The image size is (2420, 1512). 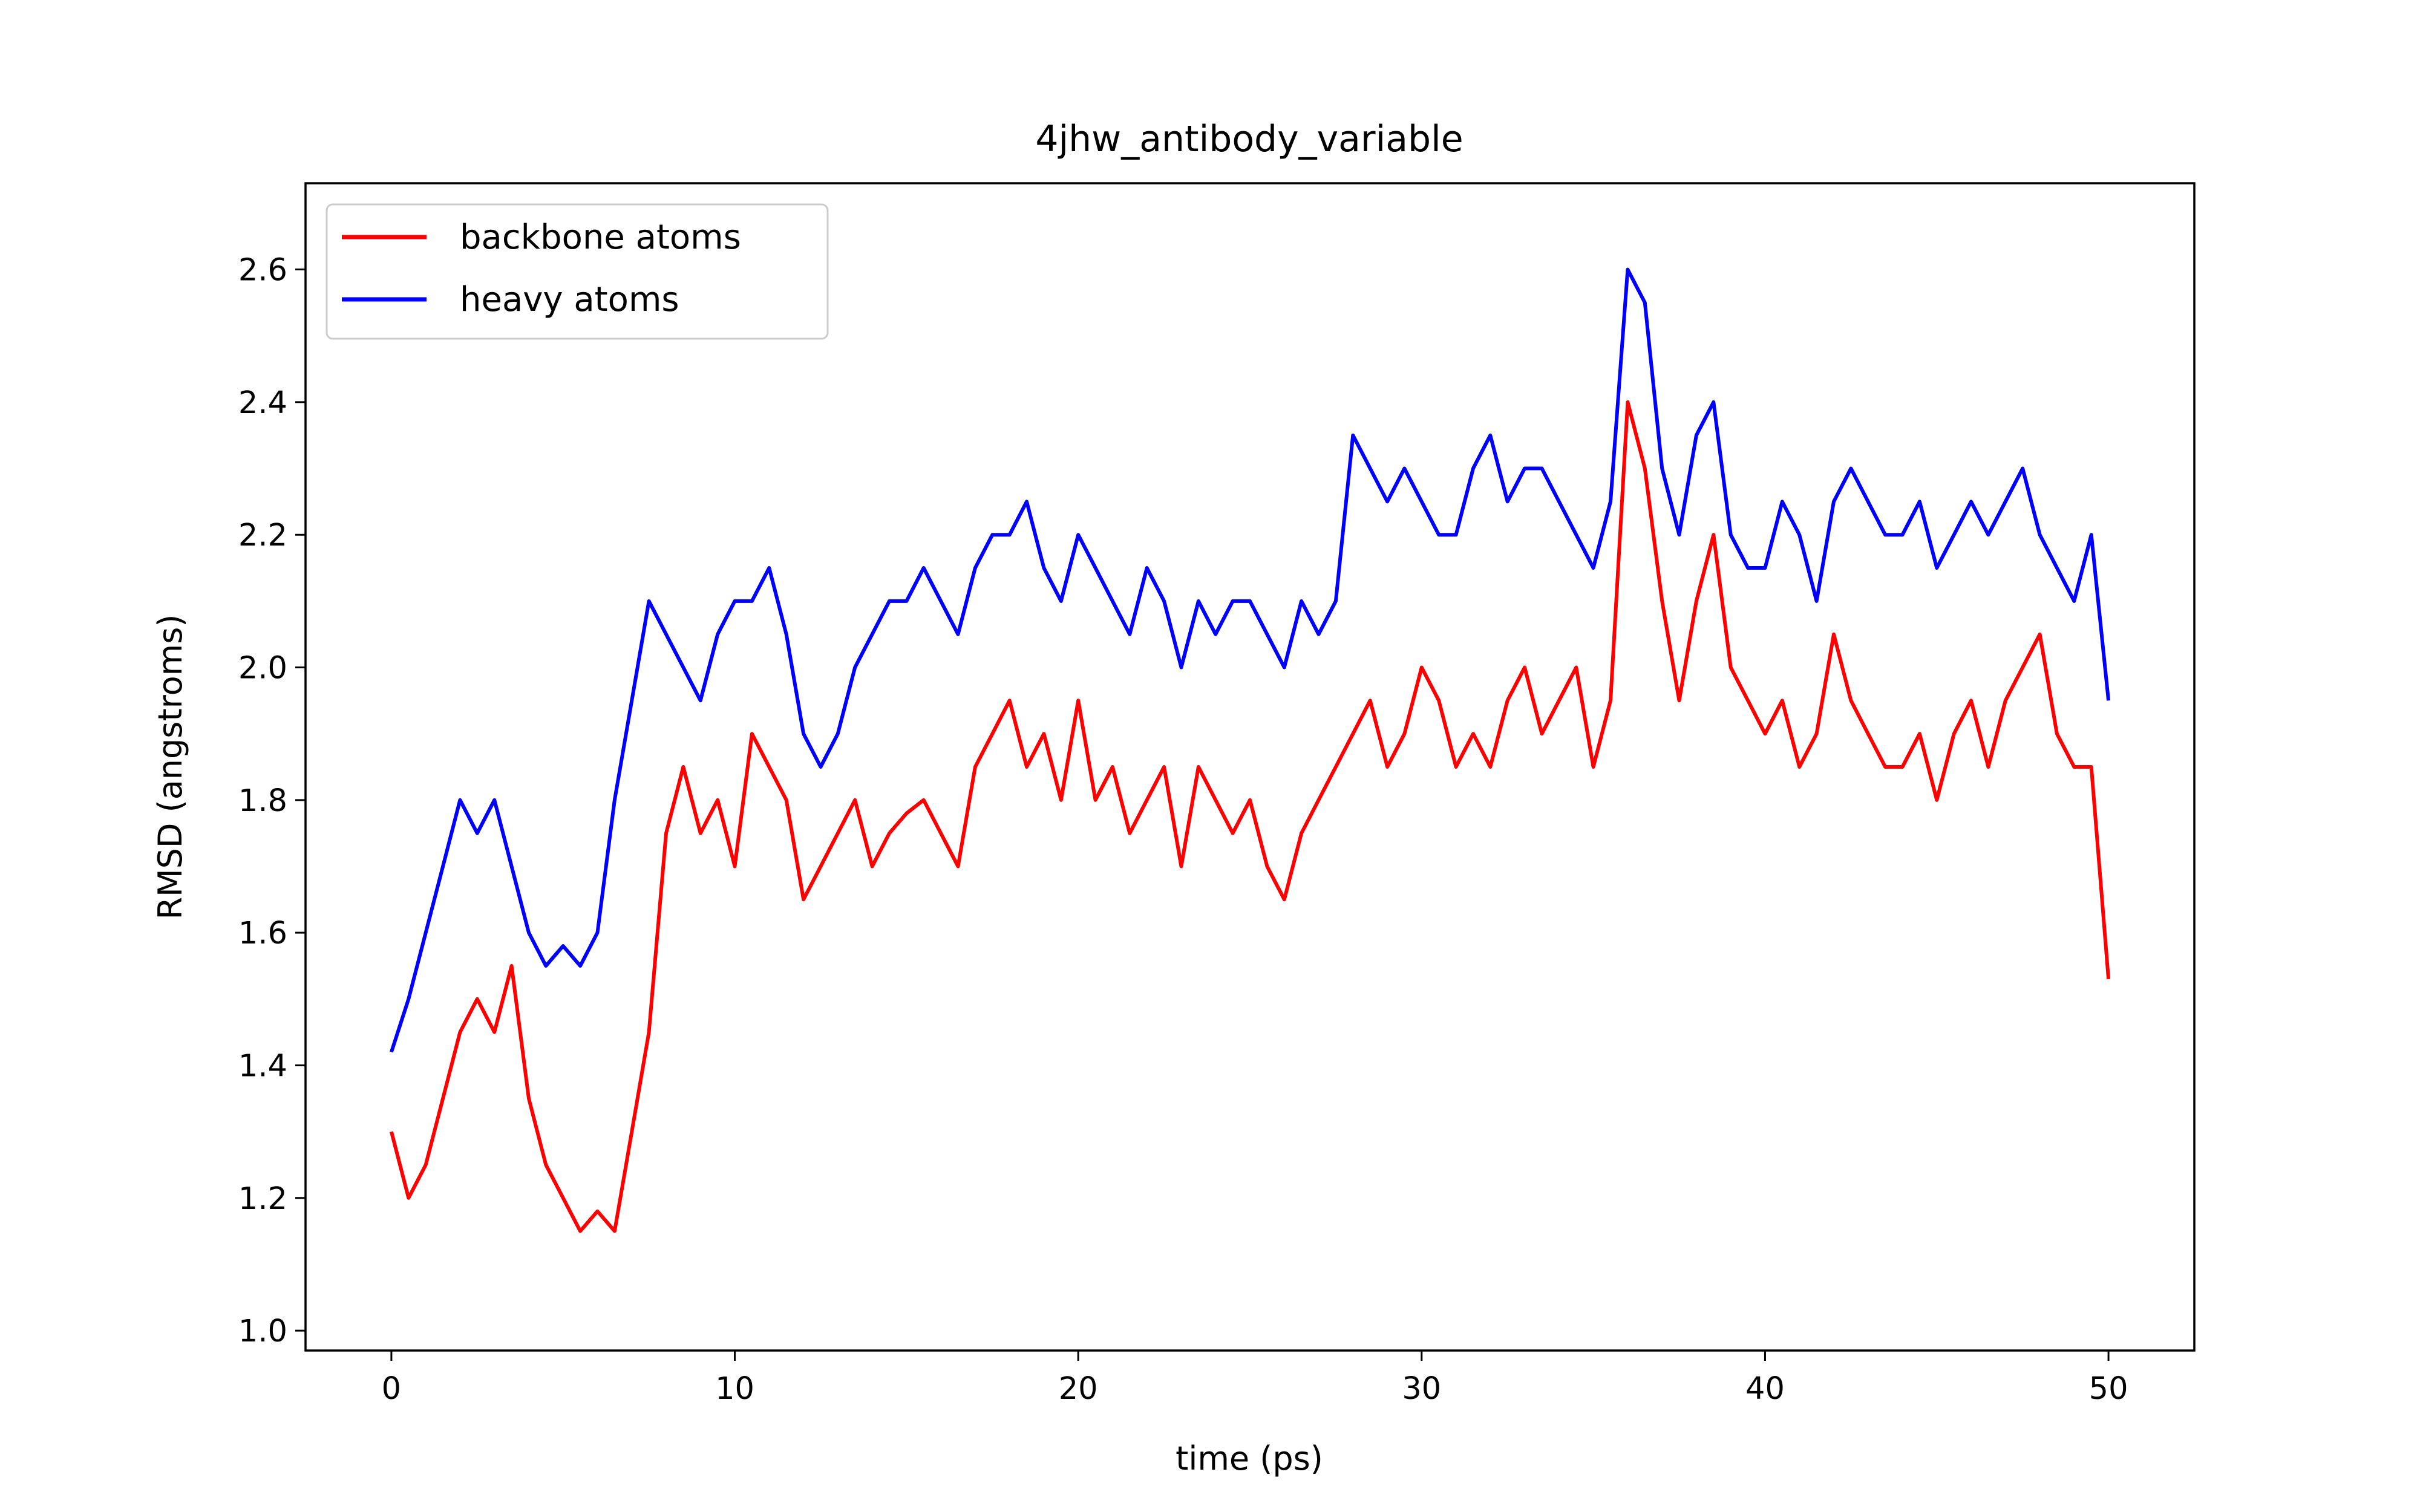 I want to click on legend-label-backbone-atoms: backbone atoms, so click(x=600, y=237).